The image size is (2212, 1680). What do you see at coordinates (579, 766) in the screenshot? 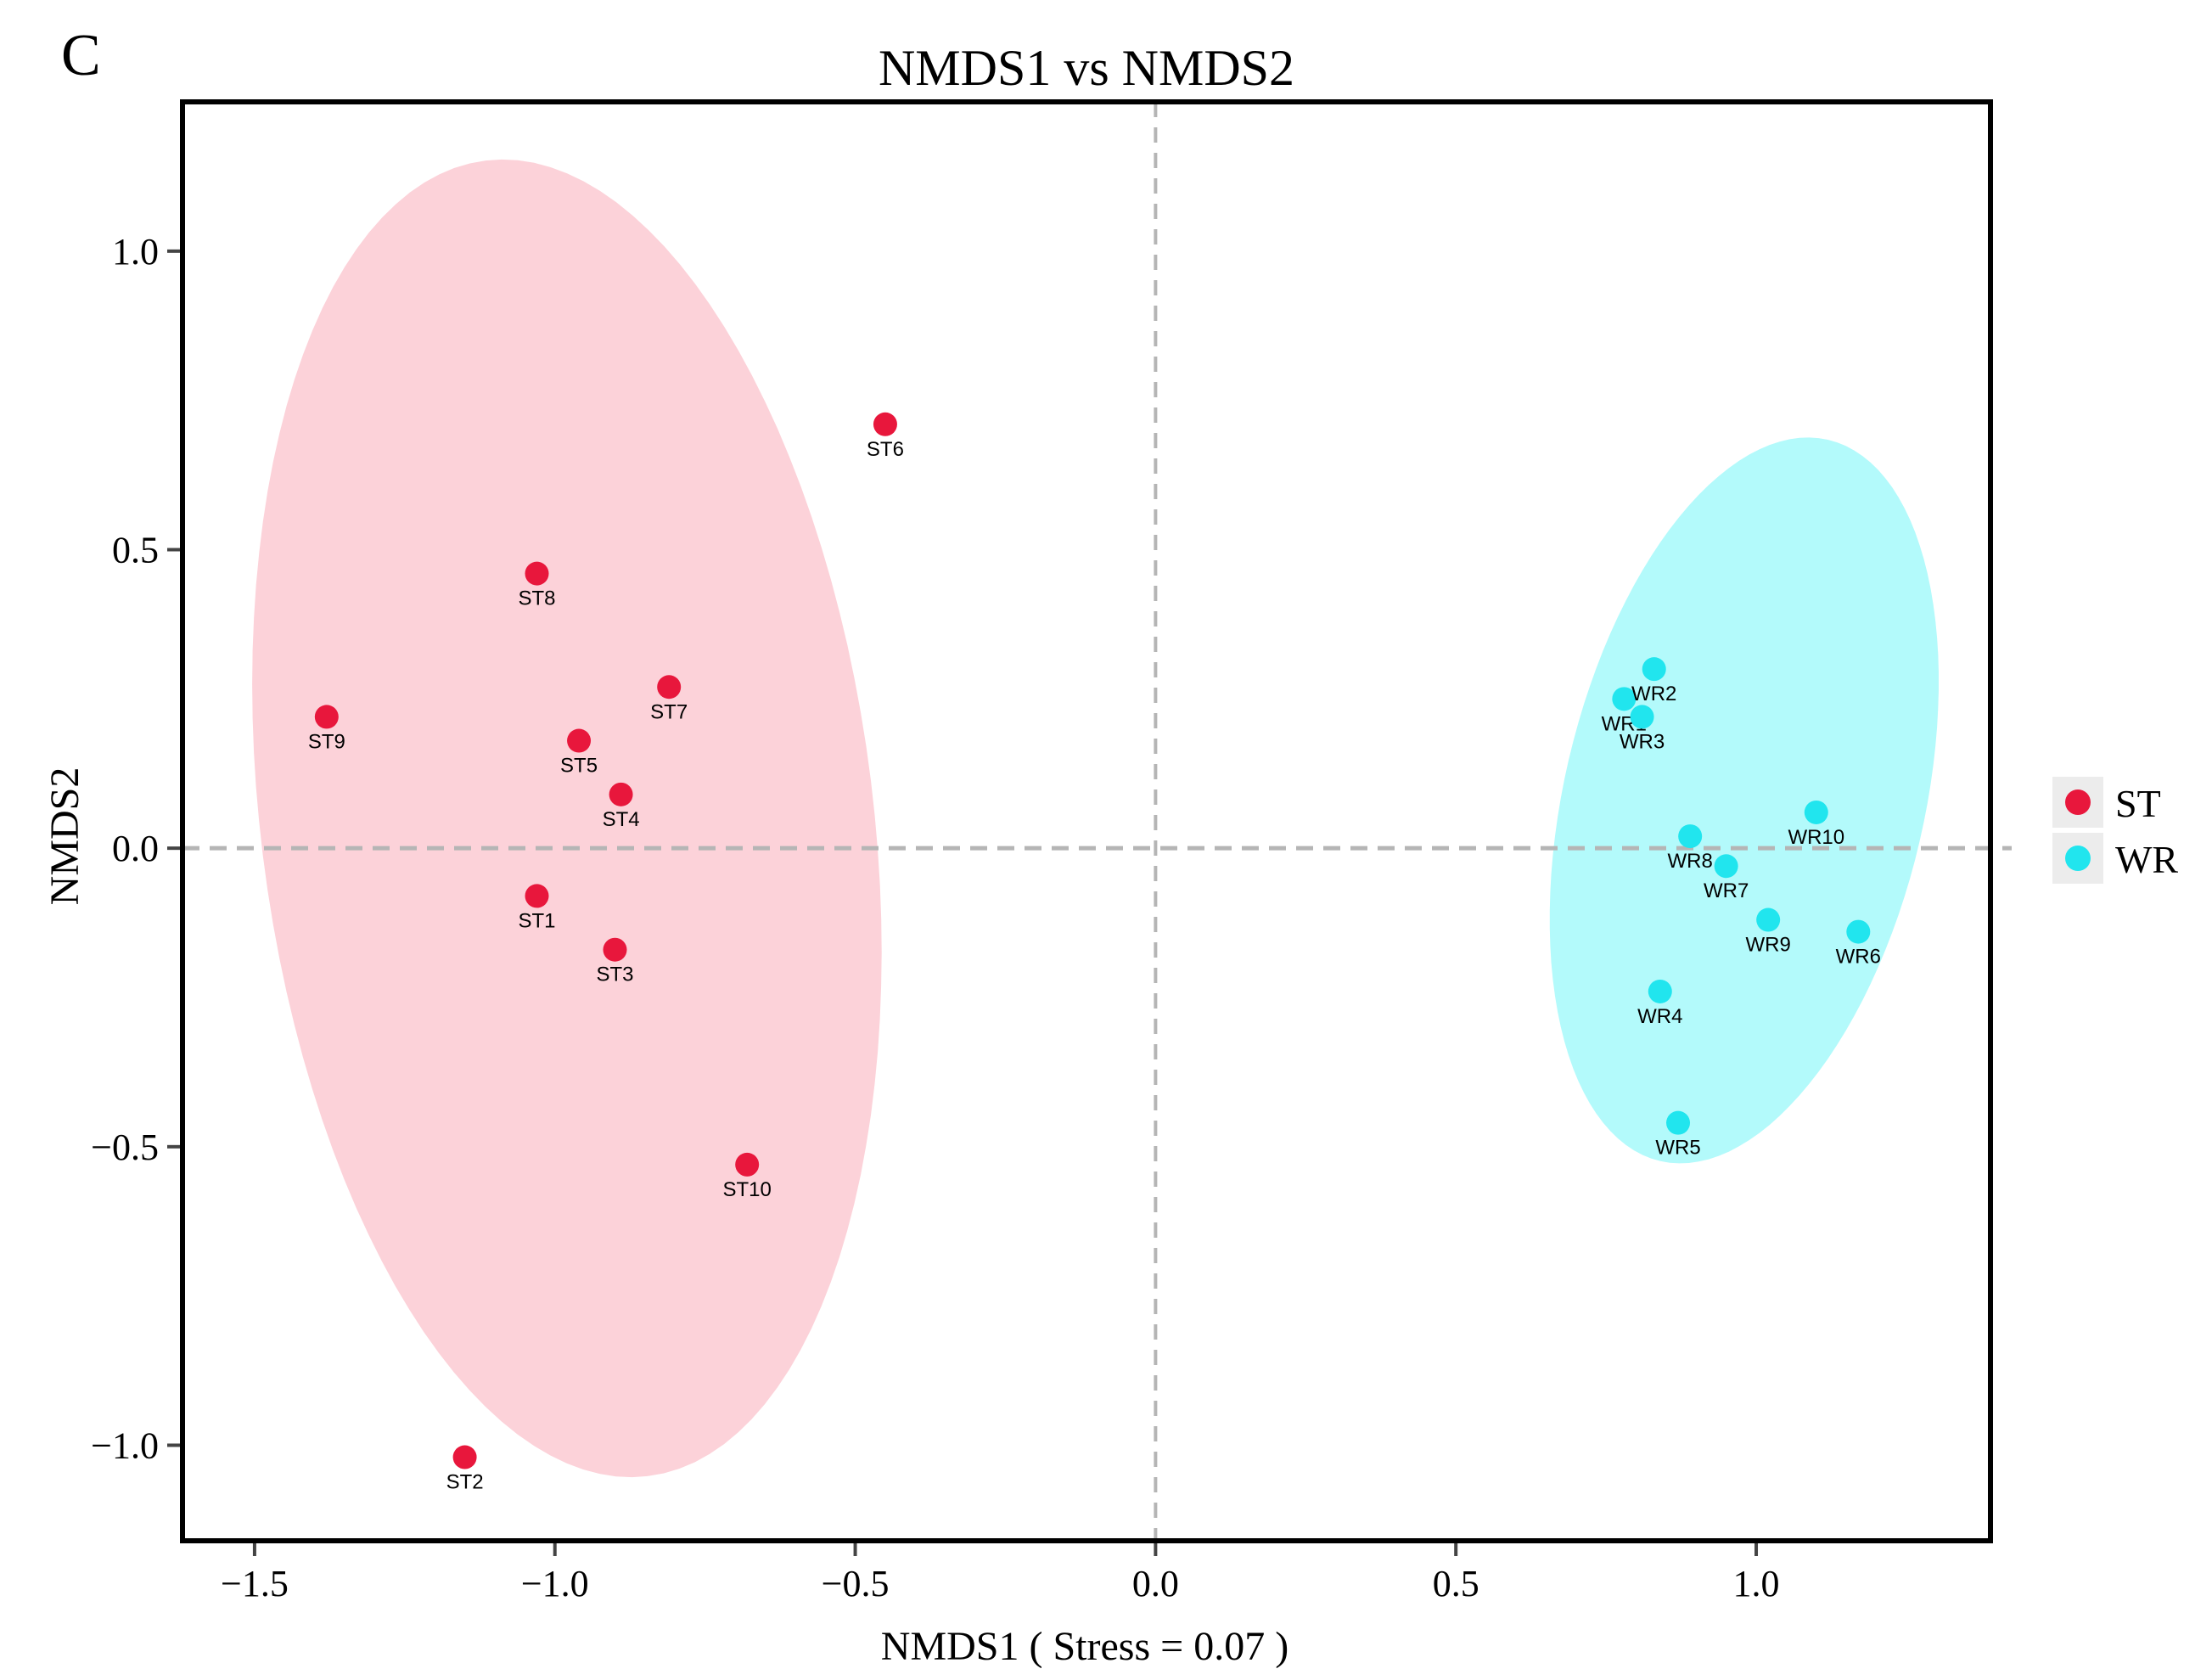
I see `point-label-st5: ST5` at bounding box center [579, 766].